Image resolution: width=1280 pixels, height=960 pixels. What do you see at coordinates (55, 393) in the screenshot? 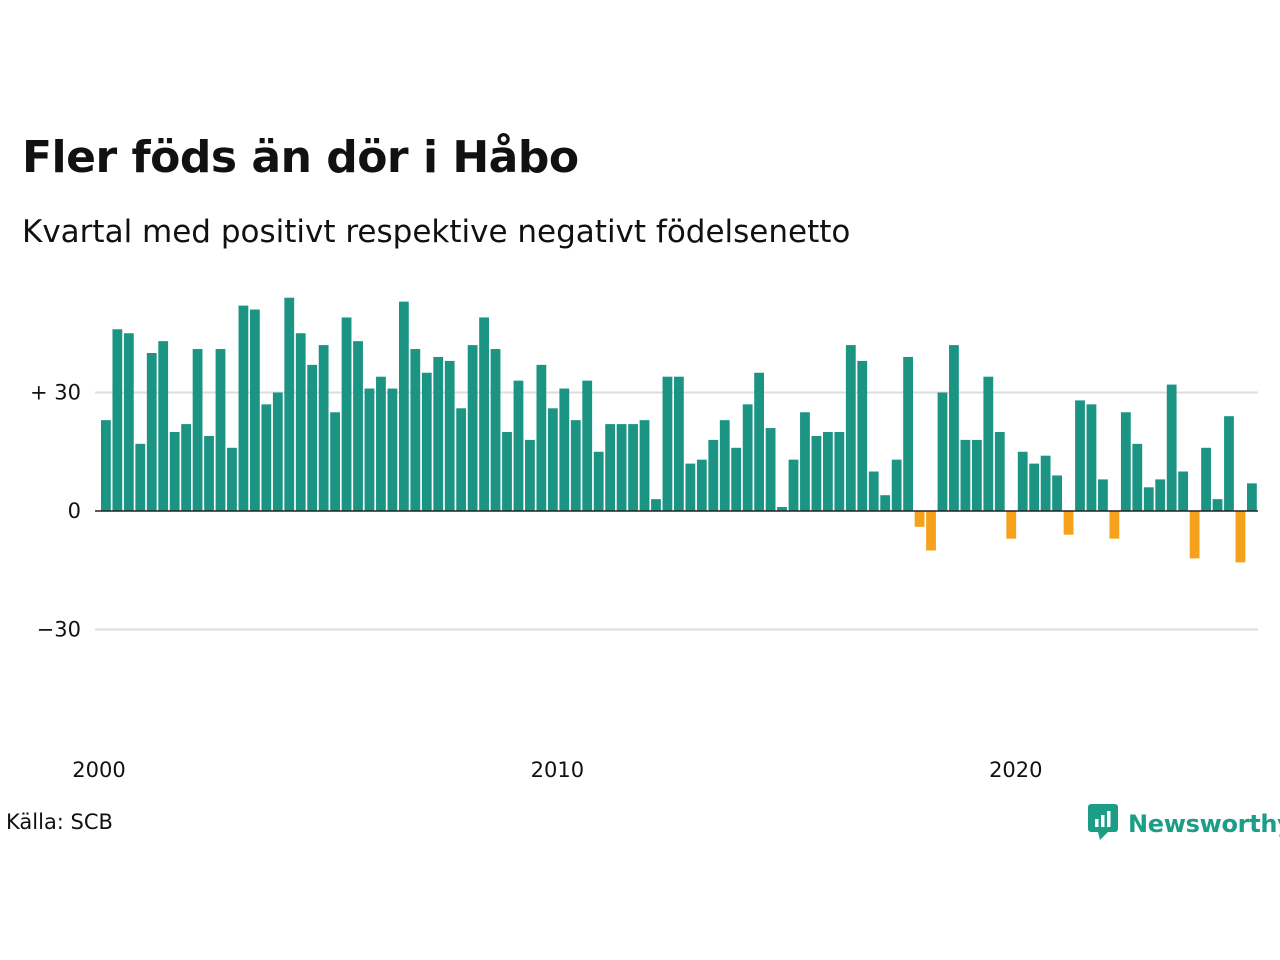
I see `y-tick-label: + 30` at bounding box center [55, 393].